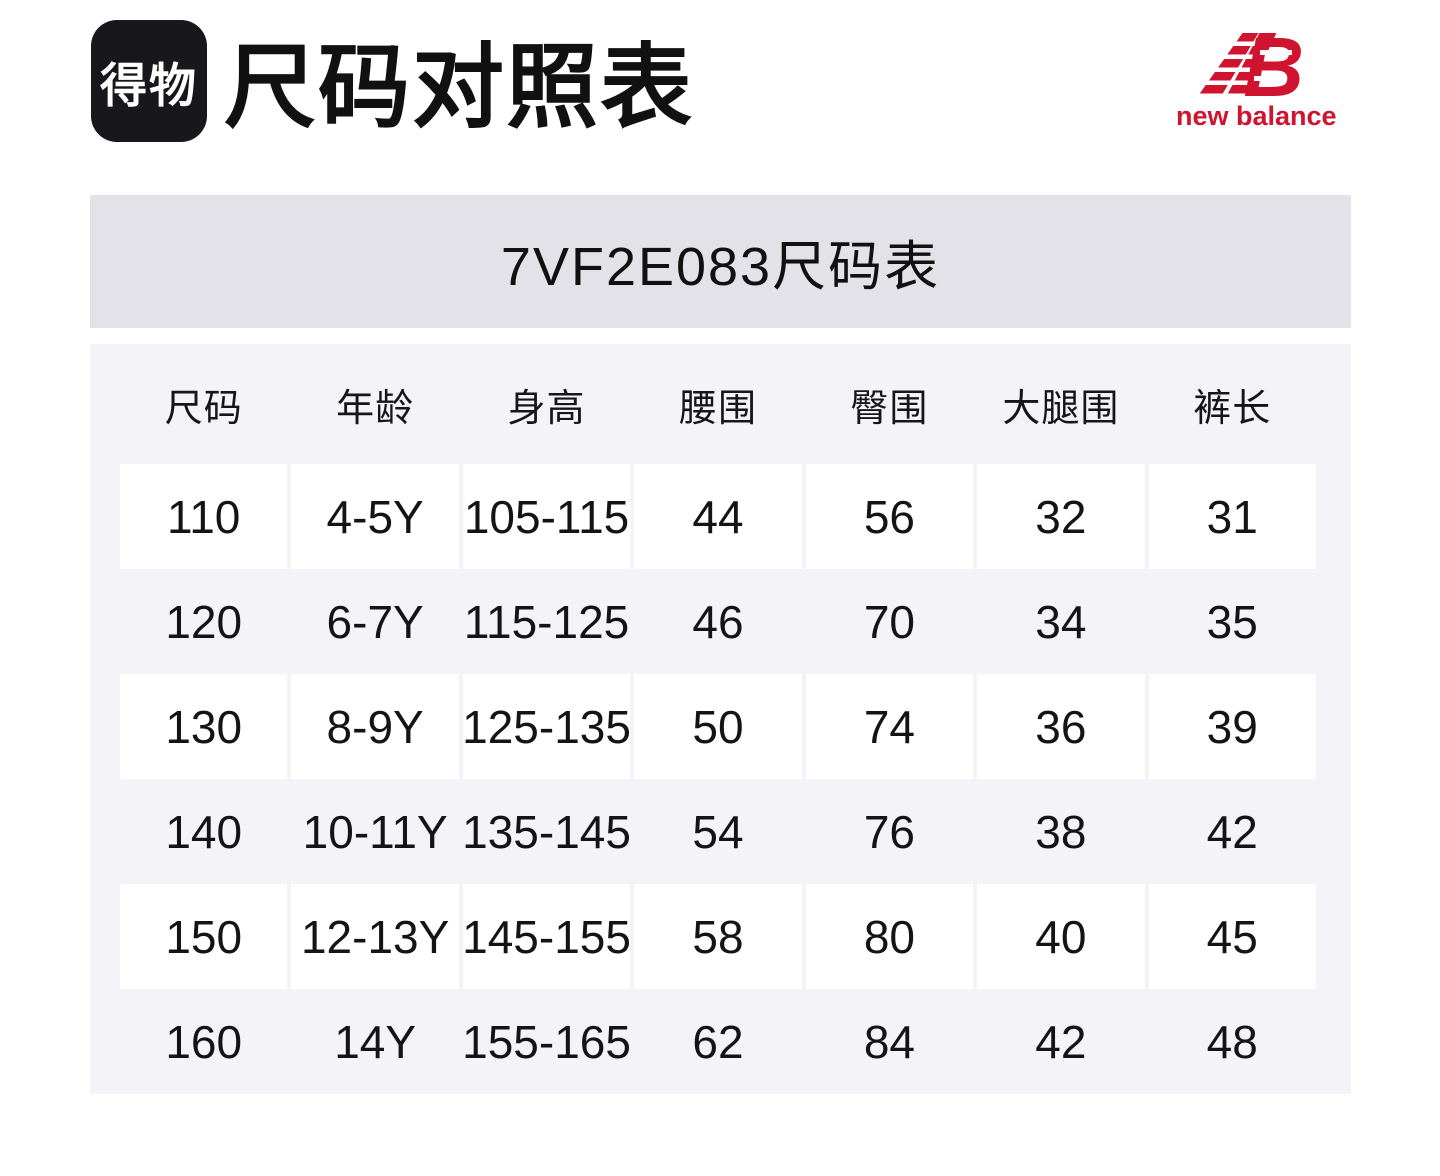  Describe the element at coordinates (204, 831) in the screenshot. I see `table-cell: 140` at that location.